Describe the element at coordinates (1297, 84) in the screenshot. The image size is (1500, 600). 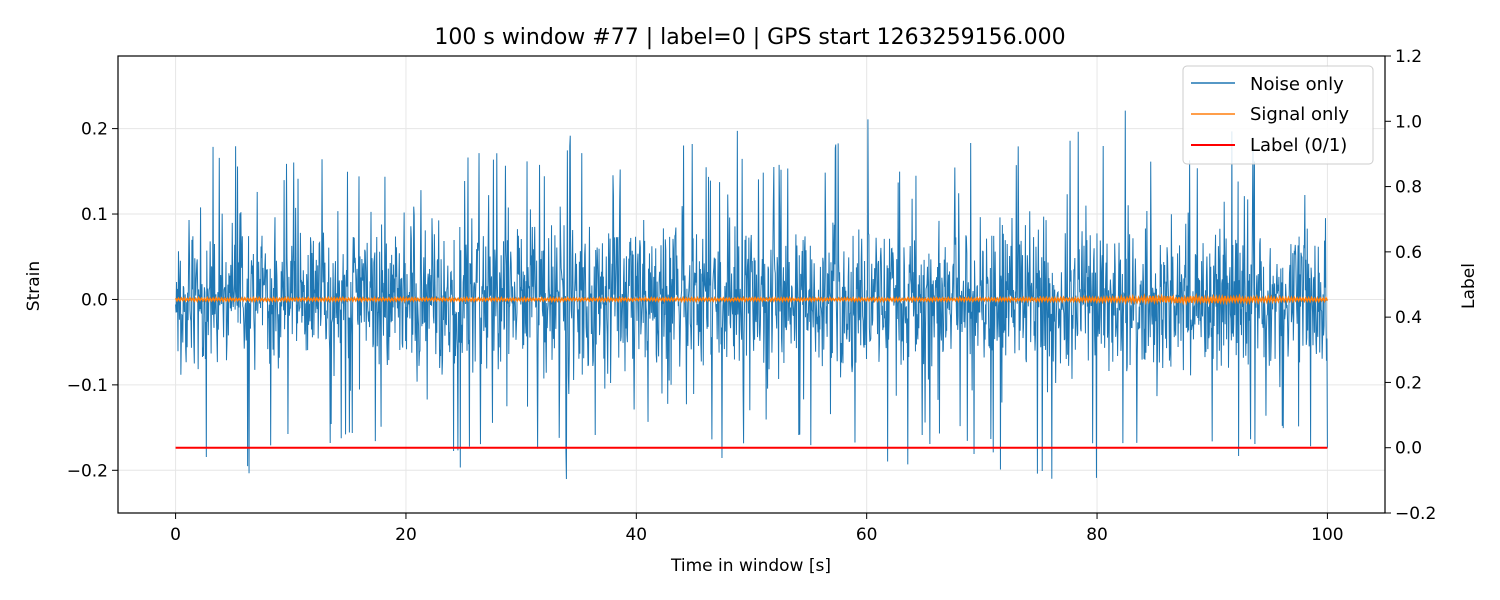
I see `legend-label-noise: Noise only` at that location.